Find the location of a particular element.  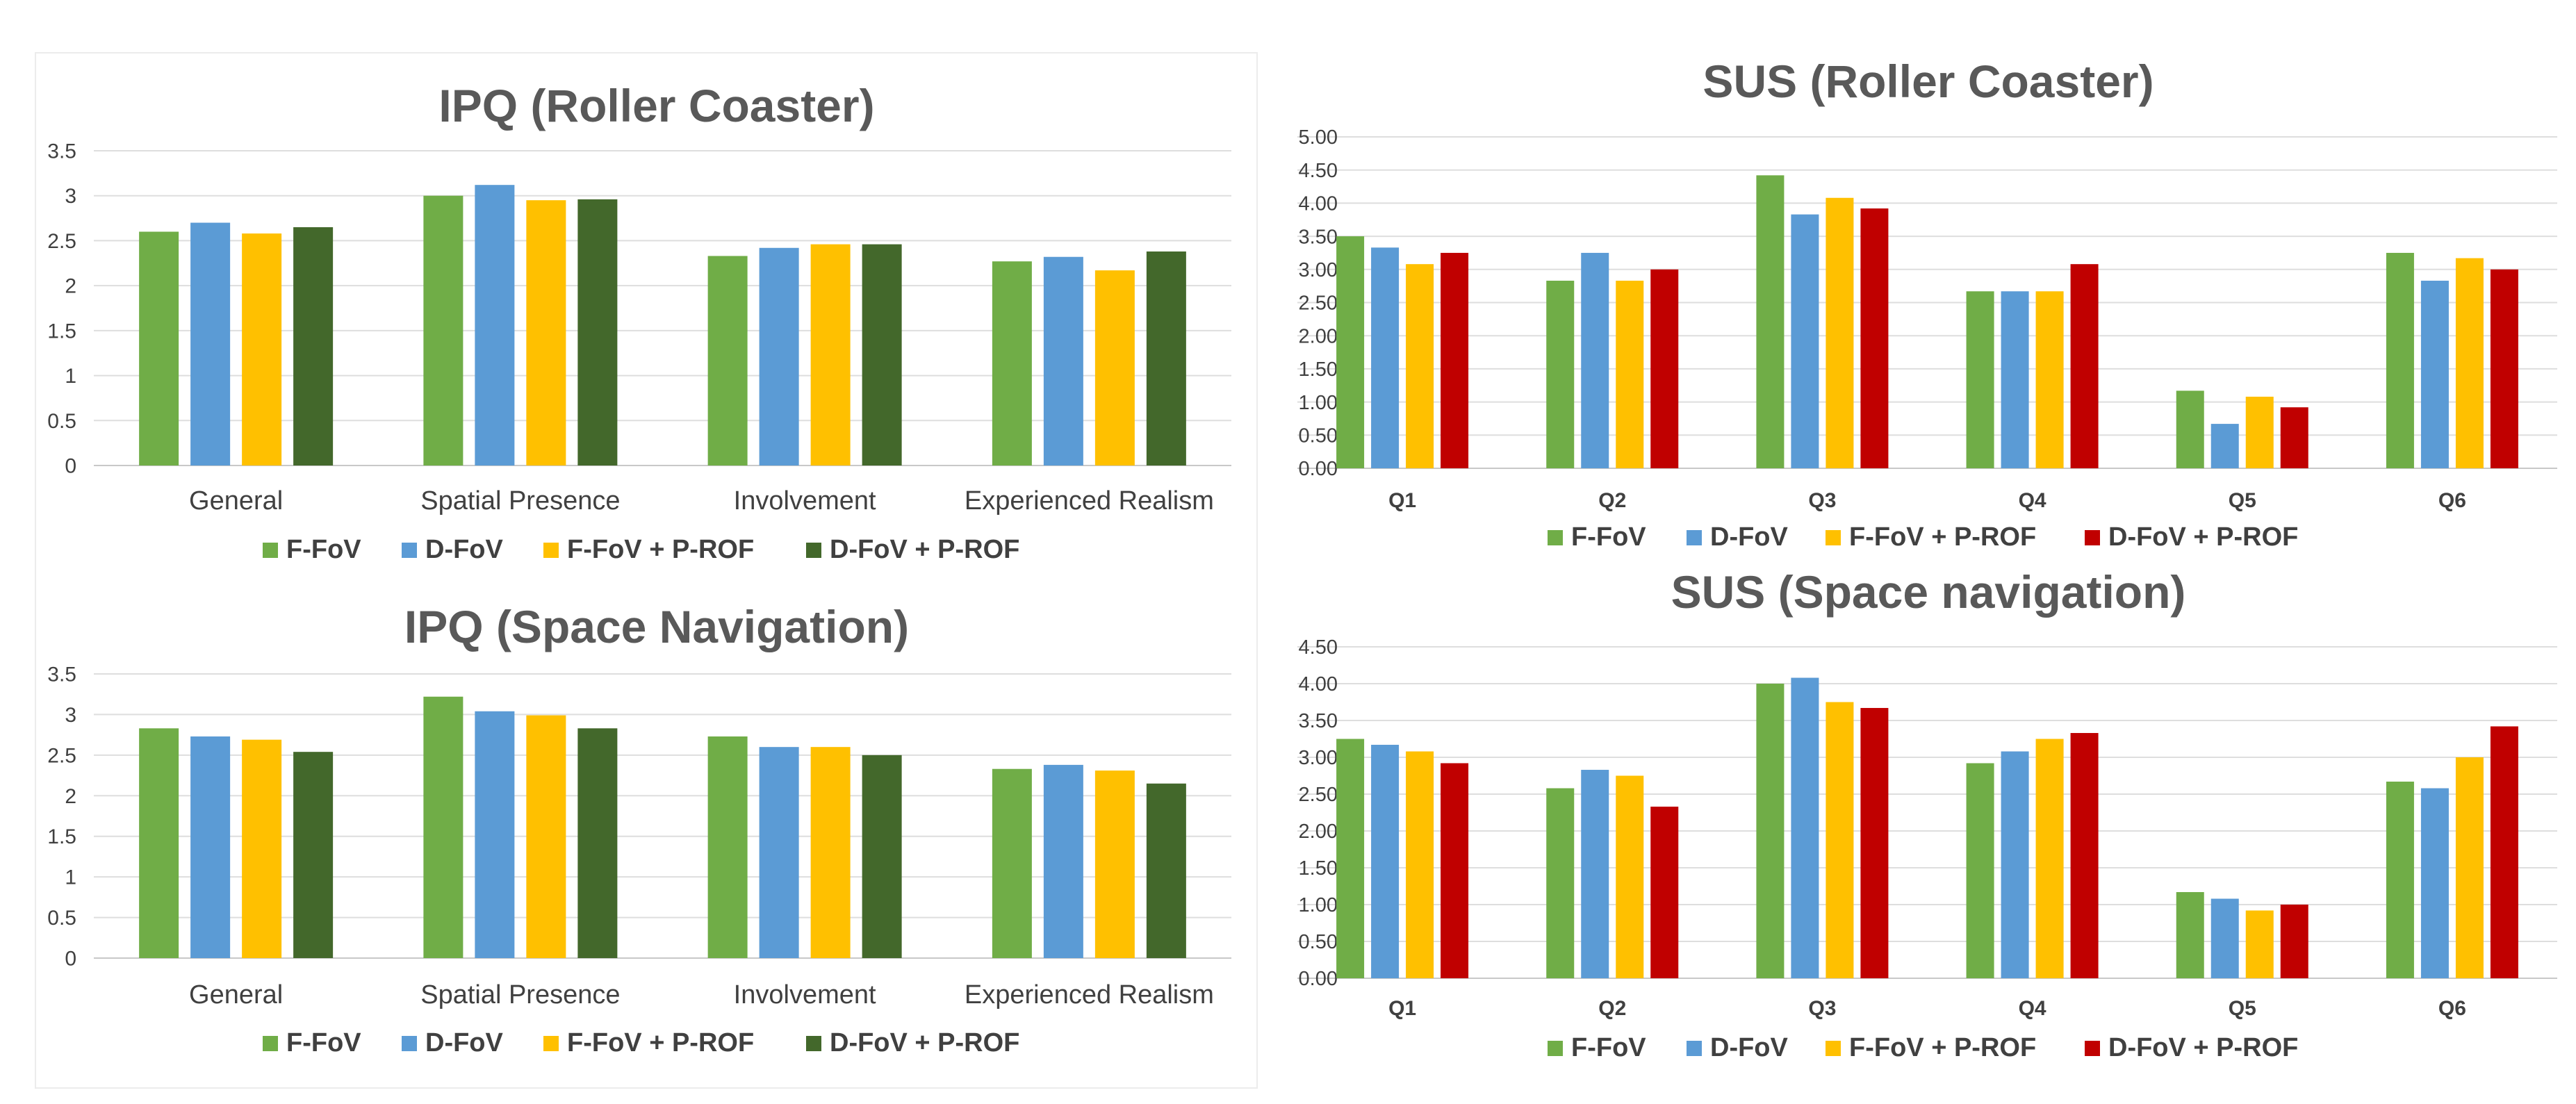

y-tick-label: 1.00 is located at coordinates (1318, 905).